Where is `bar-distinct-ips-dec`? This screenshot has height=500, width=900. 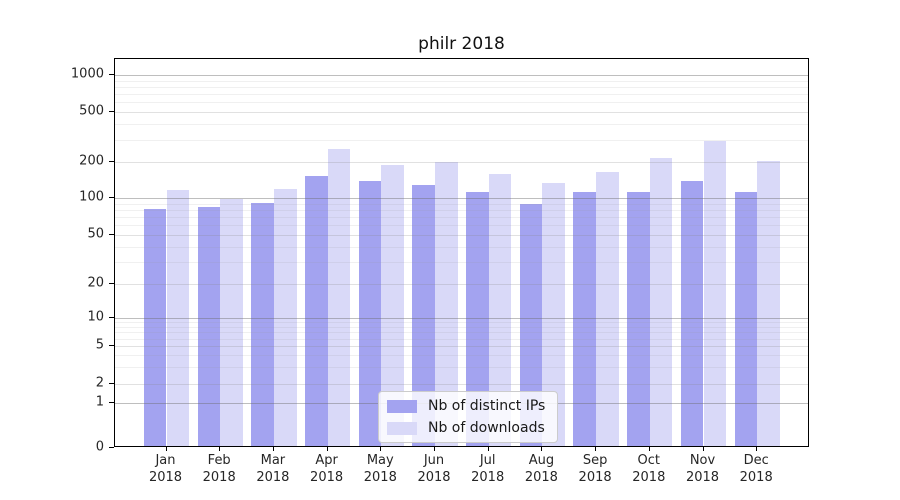 bar-distinct-ips-dec is located at coordinates (746, 318).